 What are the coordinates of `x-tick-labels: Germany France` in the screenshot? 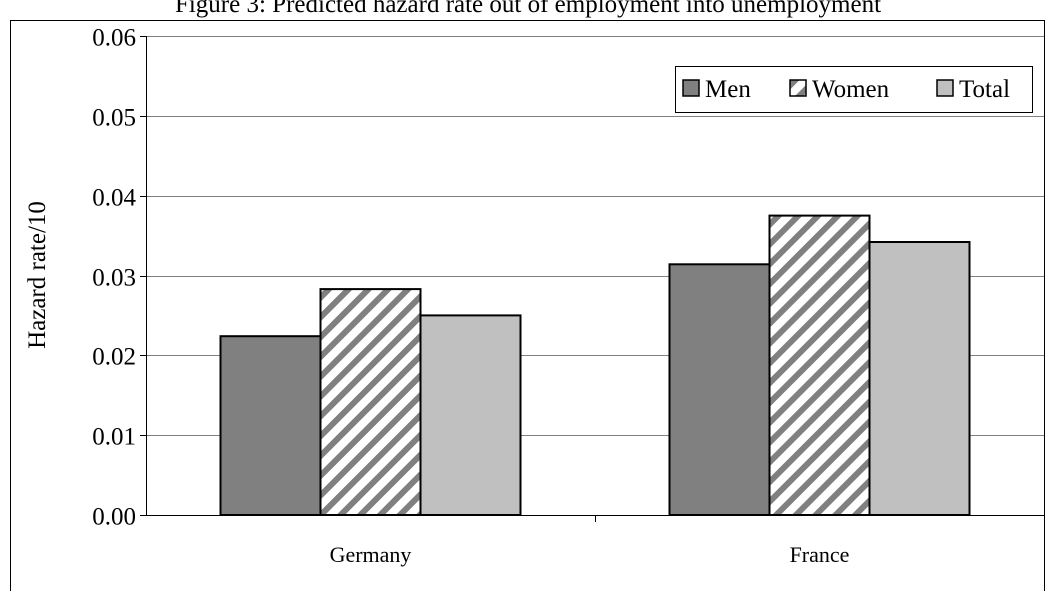 It's located at (590, 554).